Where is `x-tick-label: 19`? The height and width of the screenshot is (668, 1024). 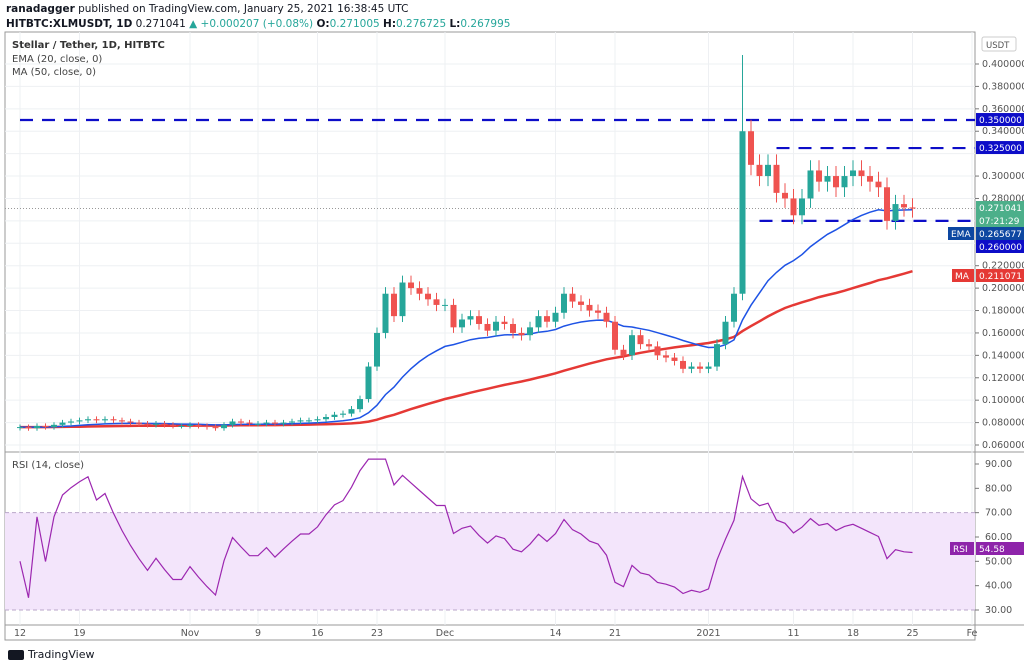
x-tick-label: 19 is located at coordinates (79, 633).